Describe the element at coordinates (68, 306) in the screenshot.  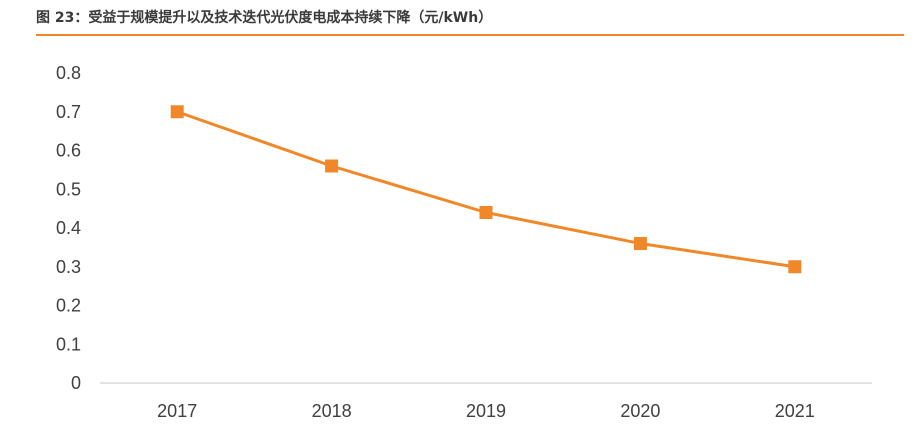
I see `y-tick-label: 0.2` at that location.